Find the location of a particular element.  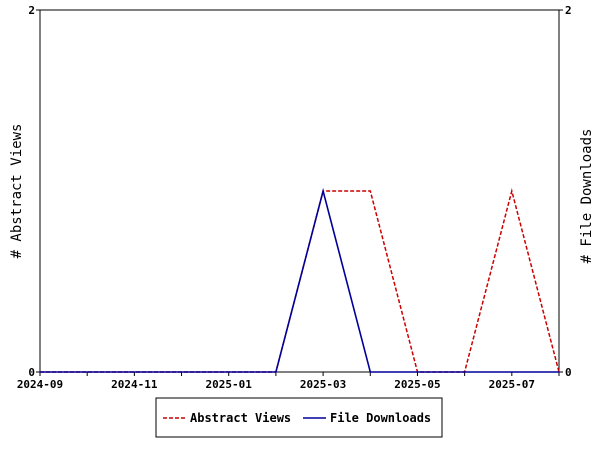

x-tick-label: 2025-01 is located at coordinates (229, 384).